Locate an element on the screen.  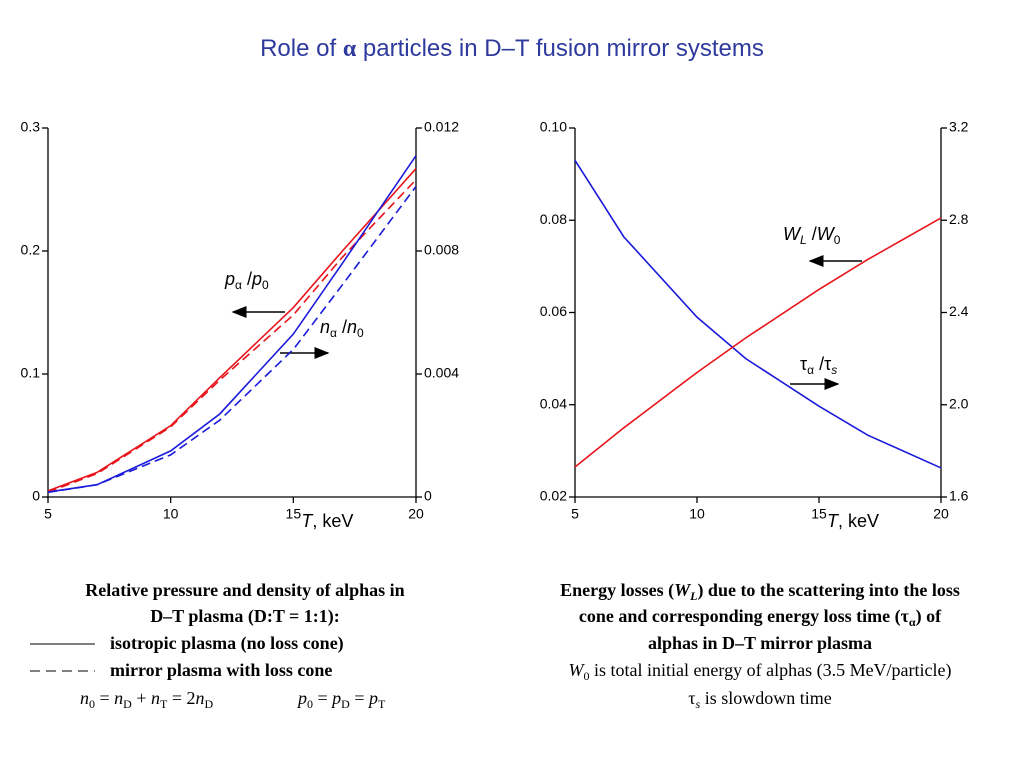
annotation: nα /n0 is located at coordinates (342, 328).